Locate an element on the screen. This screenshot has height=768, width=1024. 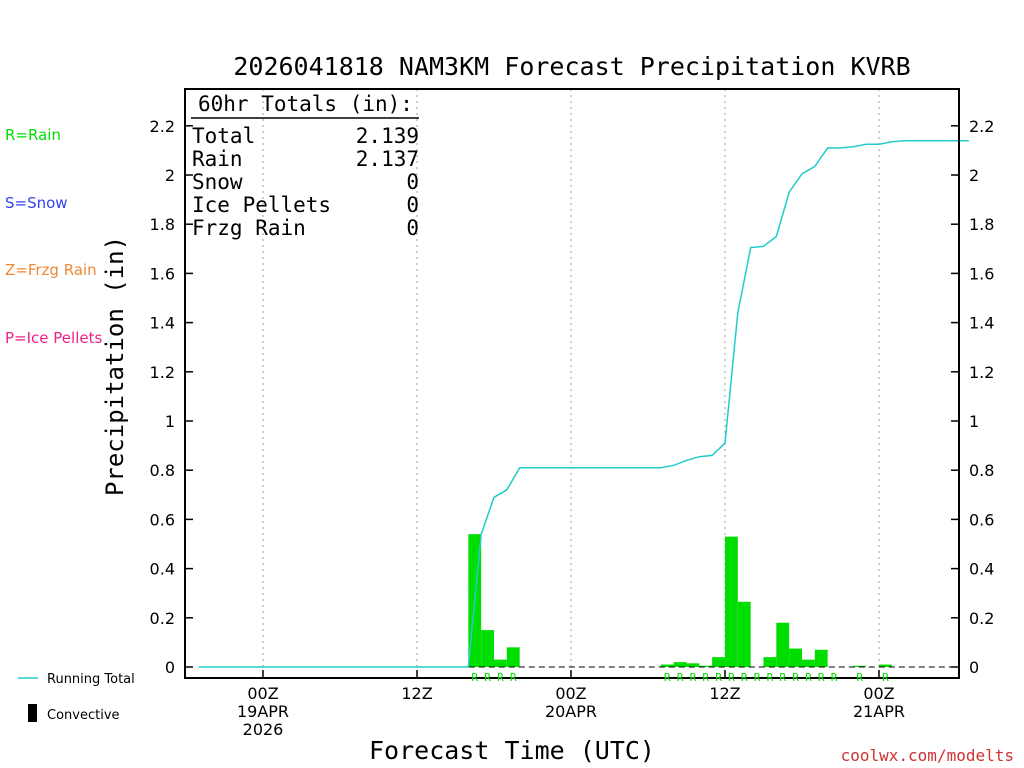
totals-row-value: 2.137 is located at coordinates (387, 159).